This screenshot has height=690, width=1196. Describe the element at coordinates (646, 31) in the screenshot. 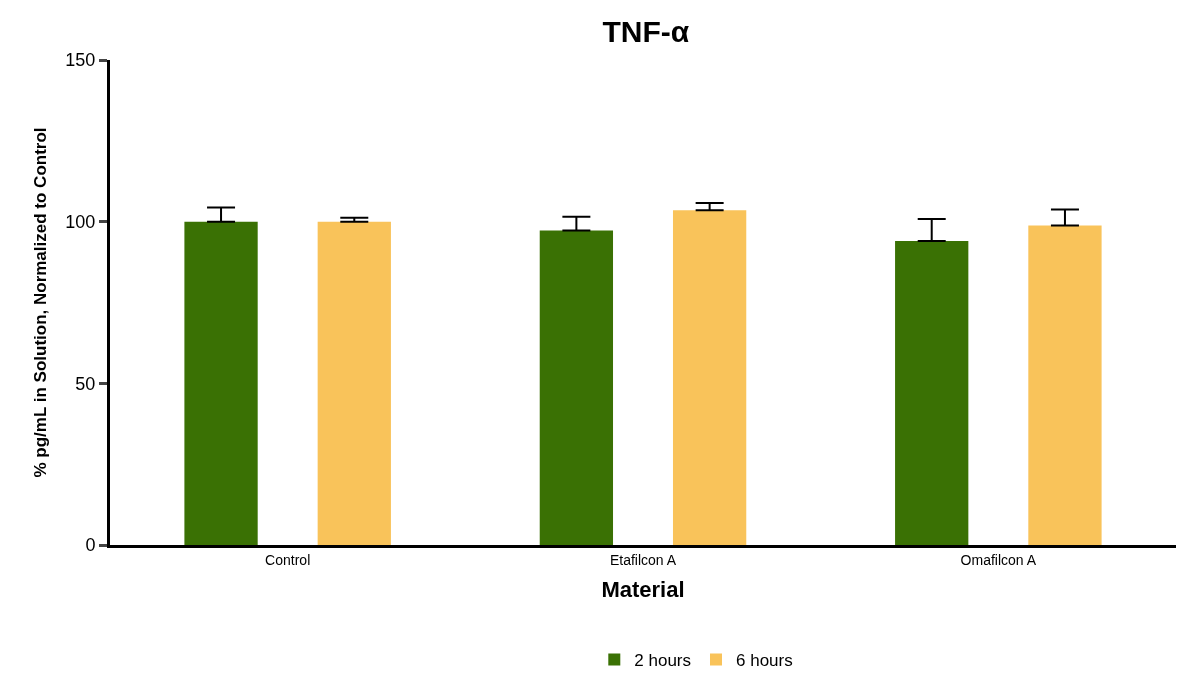

I see `chart-title: TNF-α` at that location.